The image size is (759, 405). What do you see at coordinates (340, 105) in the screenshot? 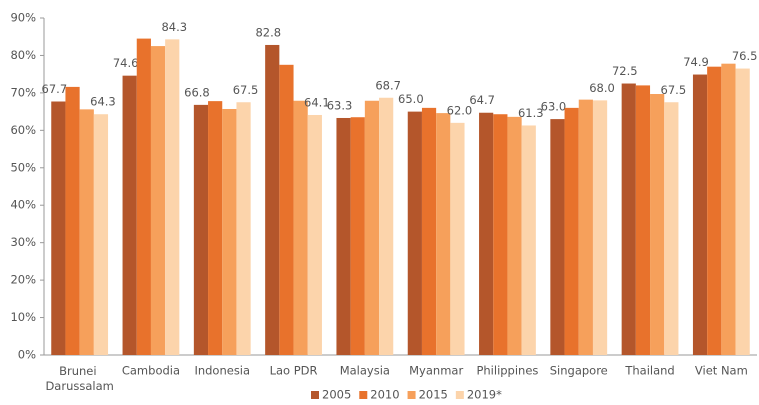
I see `data-label: 63.3` at bounding box center [340, 105].